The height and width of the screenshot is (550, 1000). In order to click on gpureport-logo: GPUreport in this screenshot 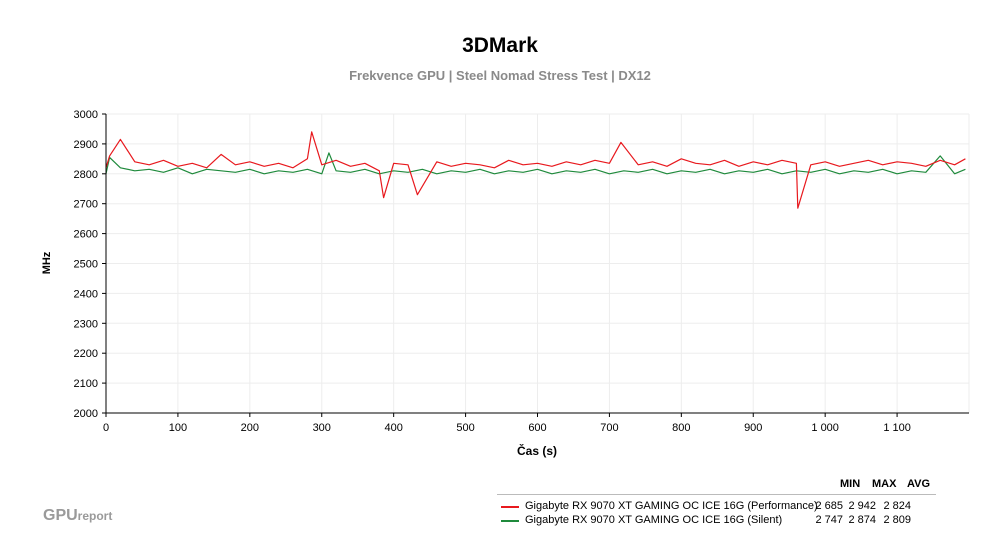, I will do `click(77, 516)`.